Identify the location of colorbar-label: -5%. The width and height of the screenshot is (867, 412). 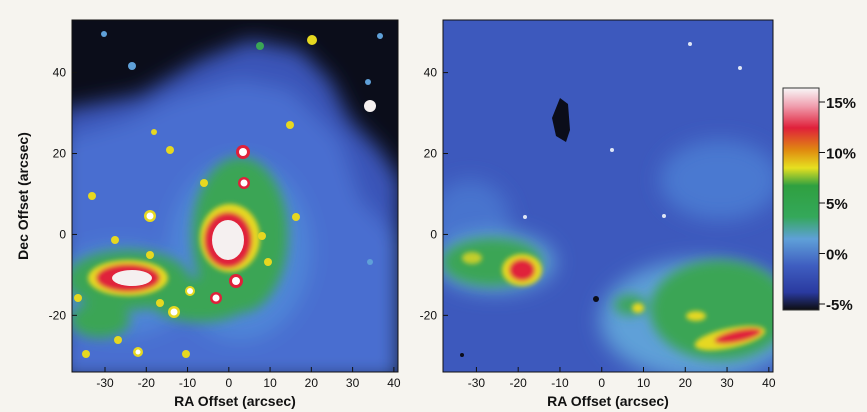
(839, 305).